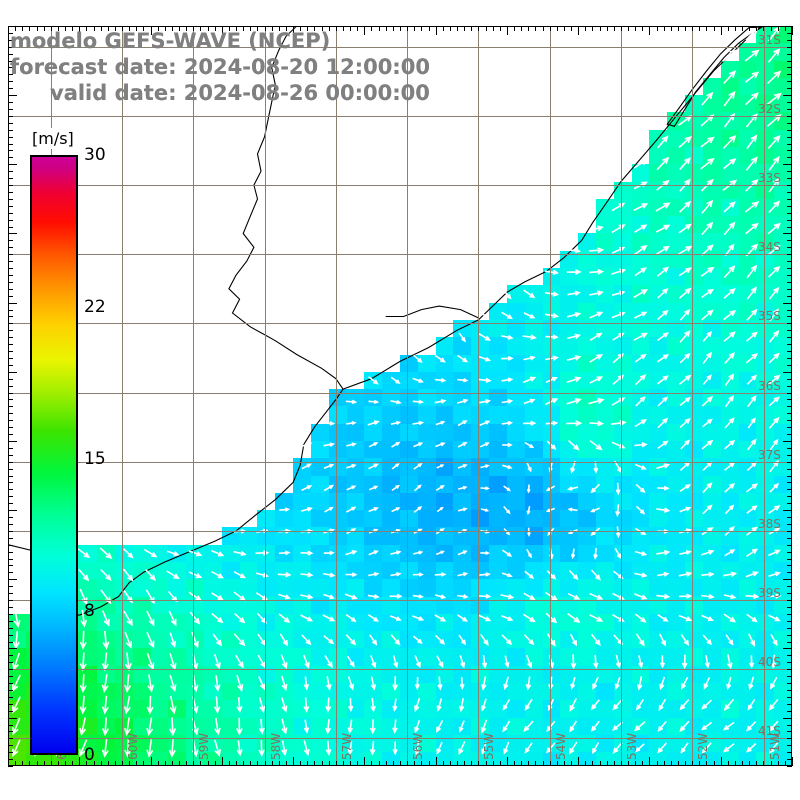  I want to click on gridline-vertical, so click(336, 396).